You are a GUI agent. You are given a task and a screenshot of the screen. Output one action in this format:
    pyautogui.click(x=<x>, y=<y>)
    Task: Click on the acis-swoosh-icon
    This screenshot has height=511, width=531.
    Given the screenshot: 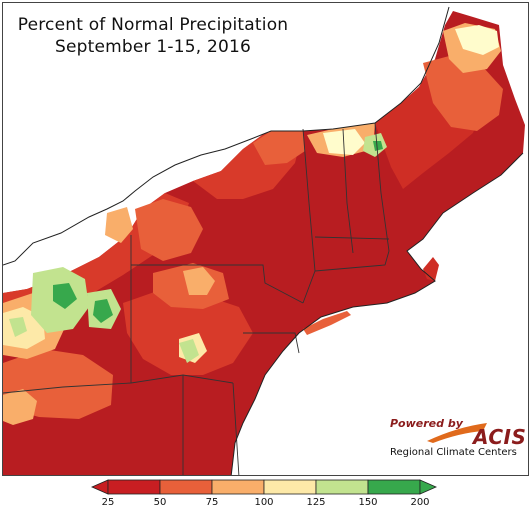 What is the action you would take?
    pyautogui.click(x=457, y=433)
    